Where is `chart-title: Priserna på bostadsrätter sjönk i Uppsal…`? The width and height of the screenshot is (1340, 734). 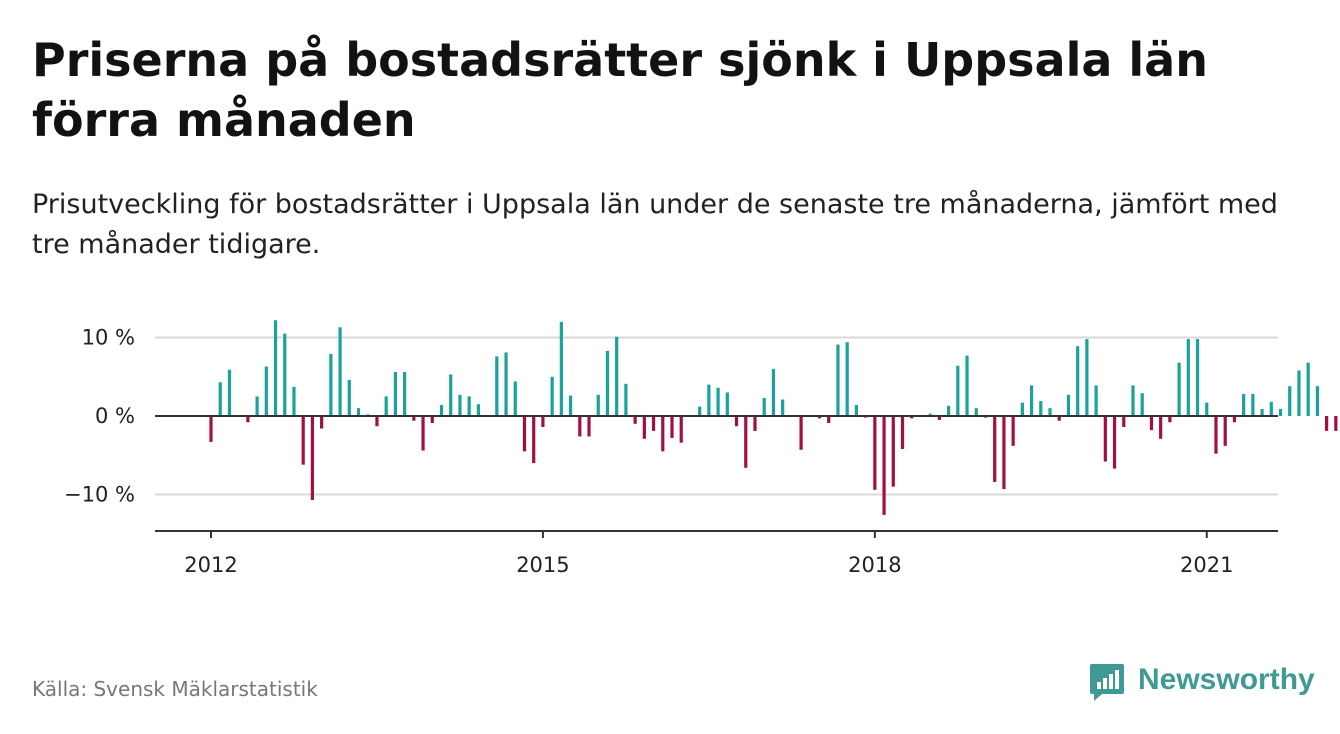 chart-title: Priserna på bostadsrätter sjönk i Uppsal… is located at coordinates (620, 90).